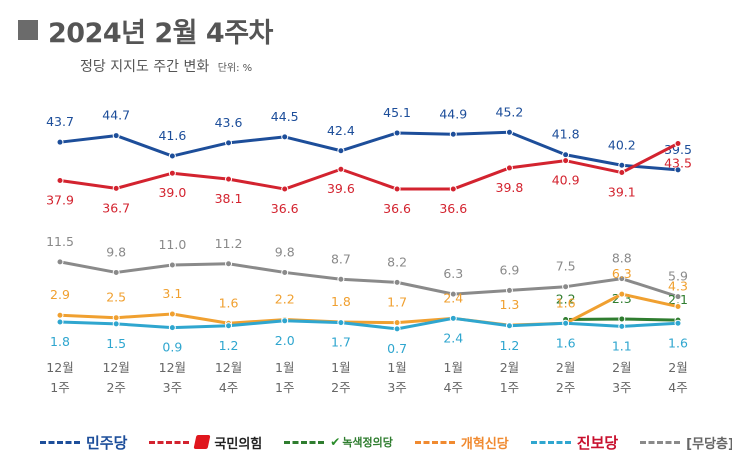 This screenshot has height=467, width=732. Describe the element at coordinates (622, 144) in the screenshot. I see `data-label: 40.2` at that location.